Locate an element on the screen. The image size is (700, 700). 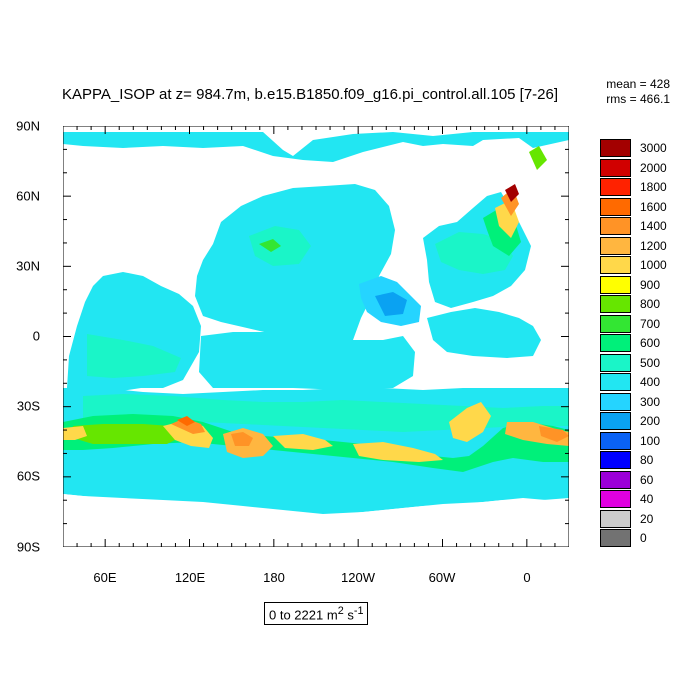
range-value: 0 to 2221 is located at coordinates (296, 615).